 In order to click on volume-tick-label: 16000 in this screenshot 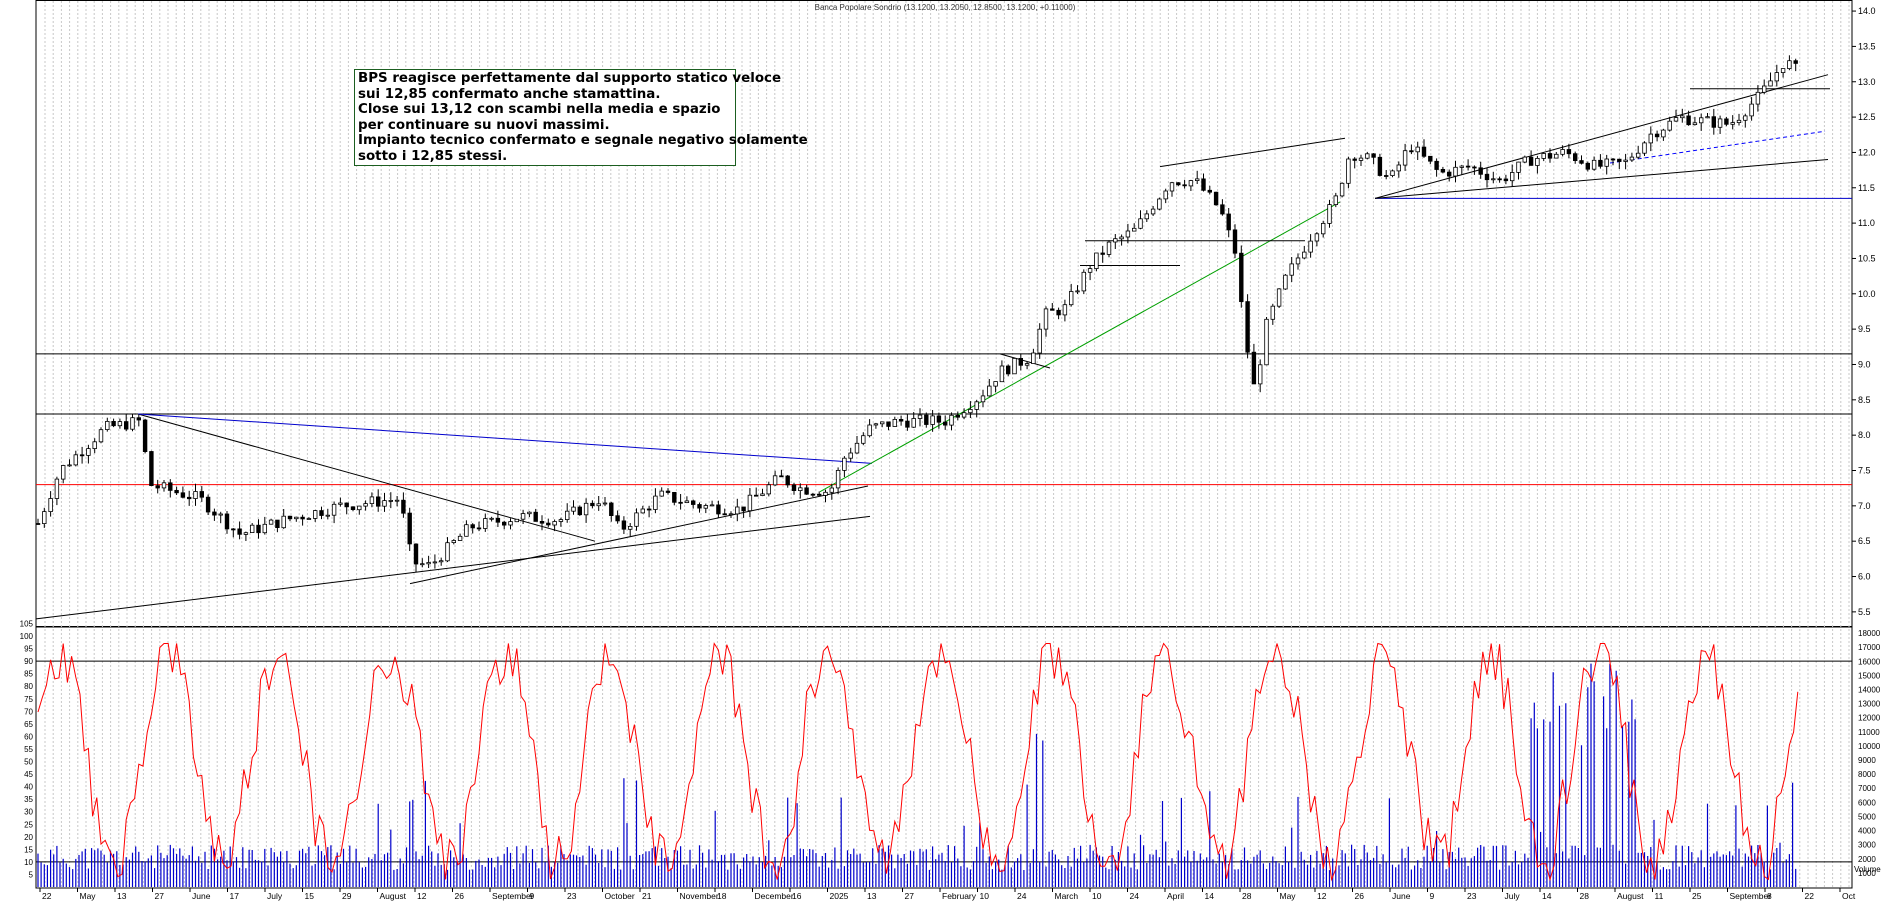, I will do `click(1869, 661)`.